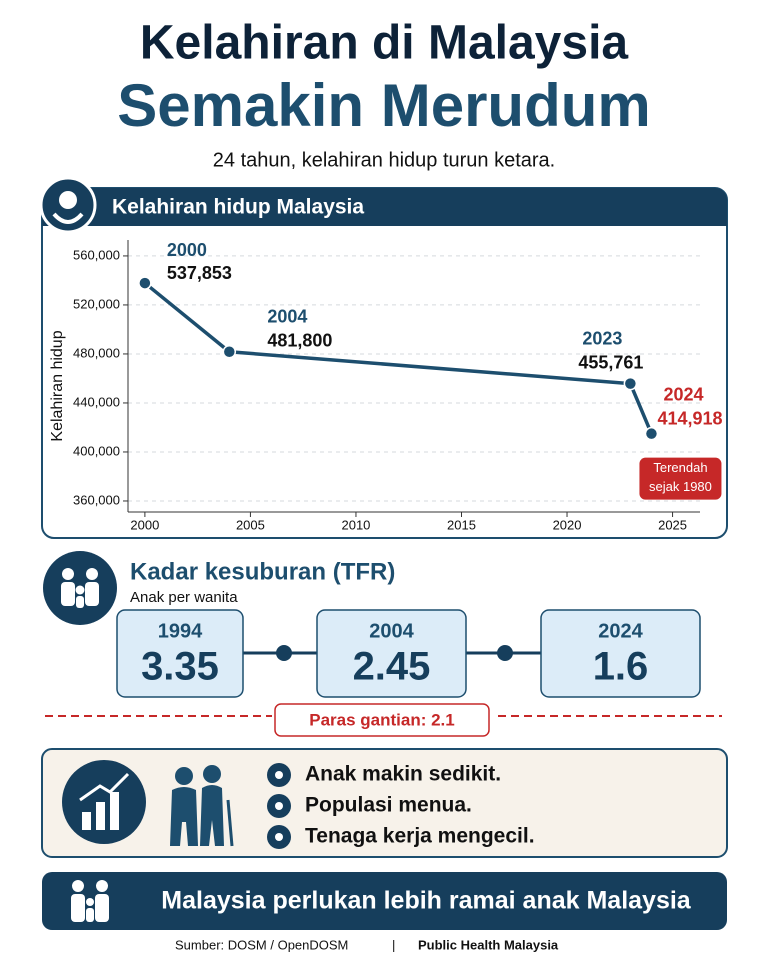 Image resolution: width=768 pixels, height=965 pixels. Describe the element at coordinates (384, 43) in the screenshot. I see `title-line1: Kelahiran di Malaysia` at that location.